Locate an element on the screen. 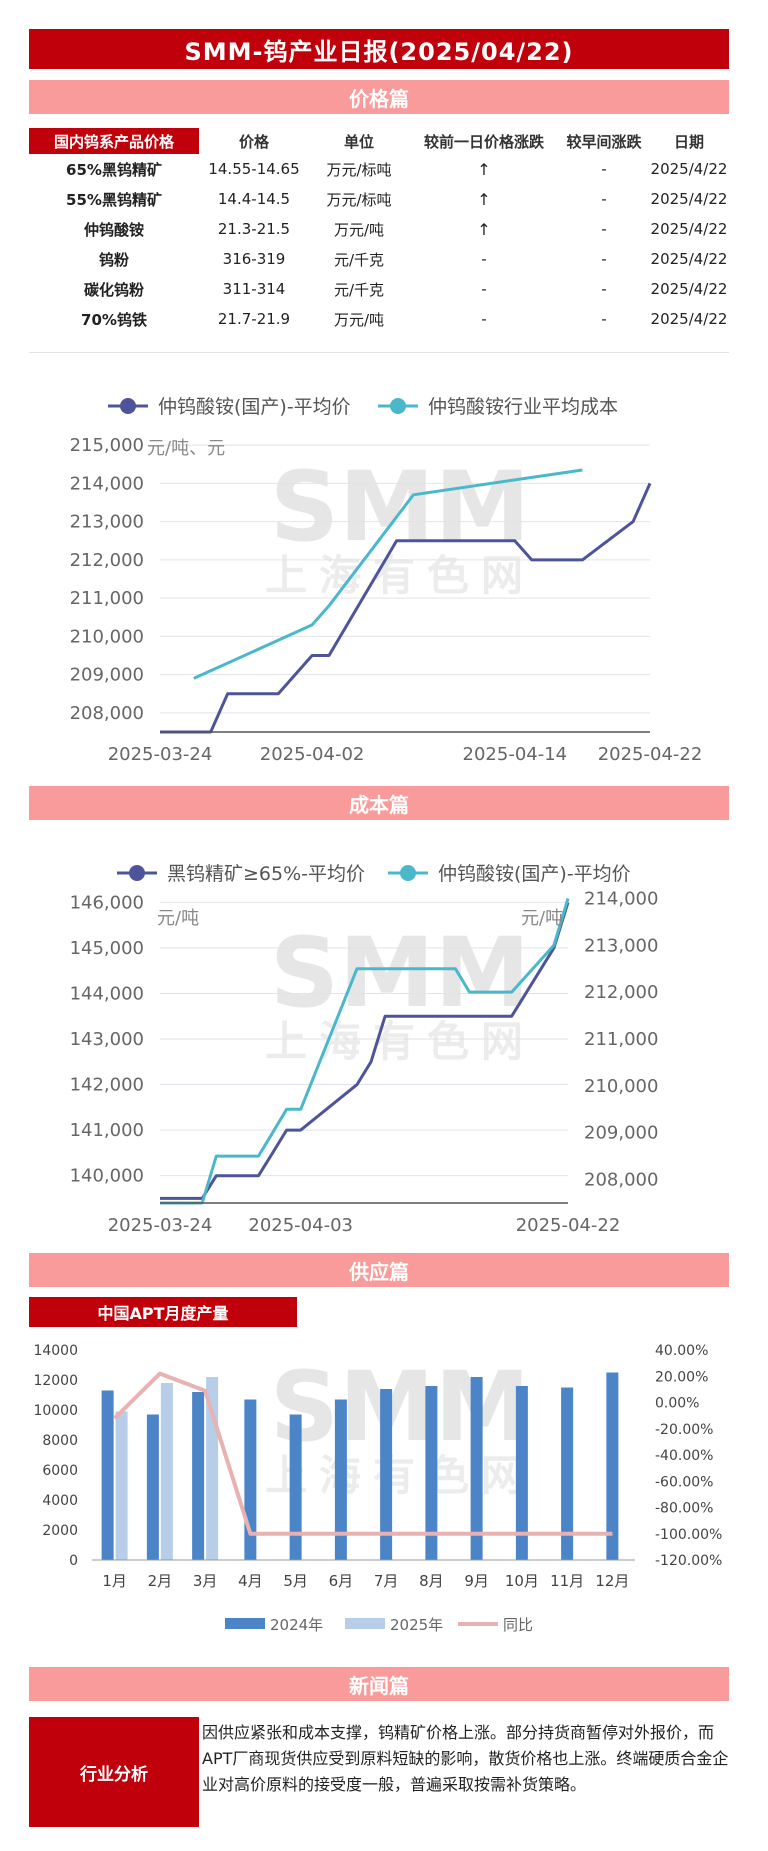 The image size is (768, 1851). y-tick-label: 209,000 is located at coordinates (107, 675).